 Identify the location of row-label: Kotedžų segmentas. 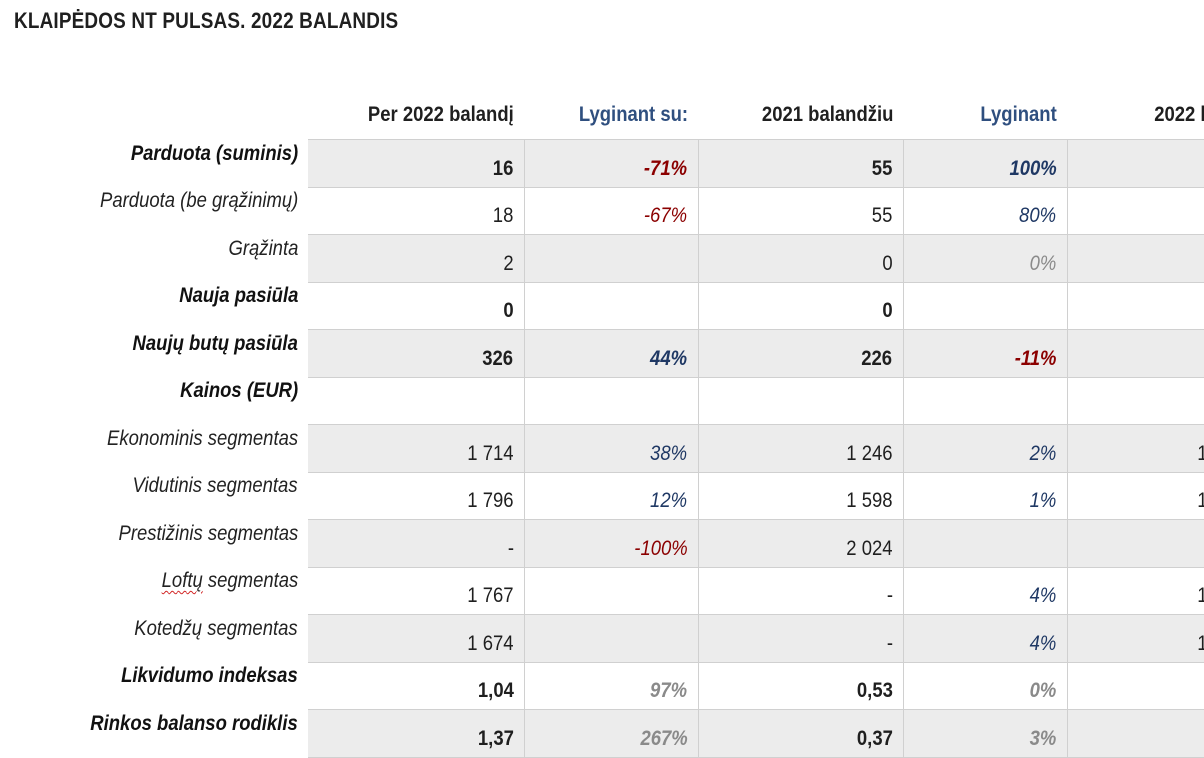
(154, 638).